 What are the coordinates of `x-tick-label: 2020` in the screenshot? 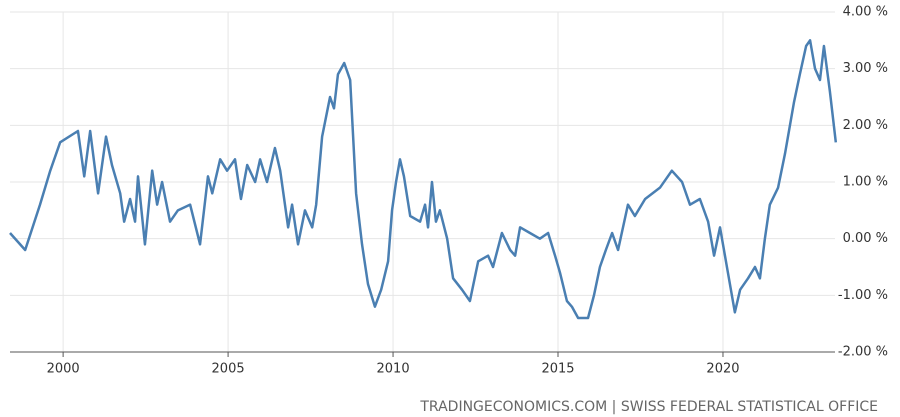 It's located at (722, 369).